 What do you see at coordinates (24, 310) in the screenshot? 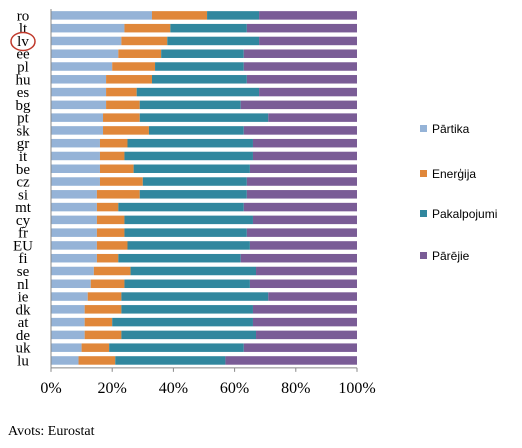
I see `category-label: dk` at bounding box center [24, 310].